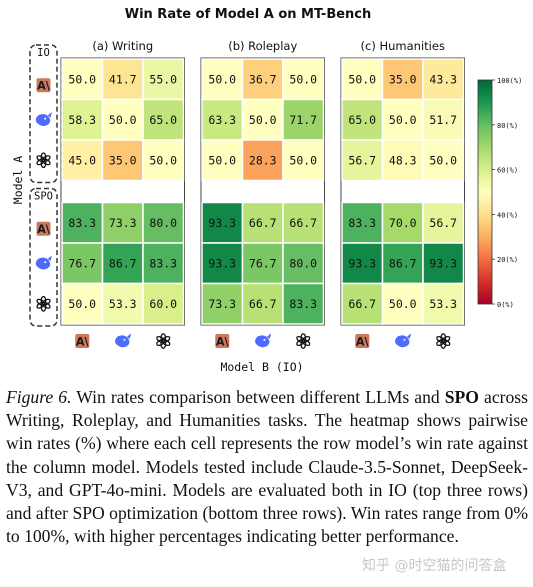  I want to click on cell-value-label: 60.0, so click(163, 304).